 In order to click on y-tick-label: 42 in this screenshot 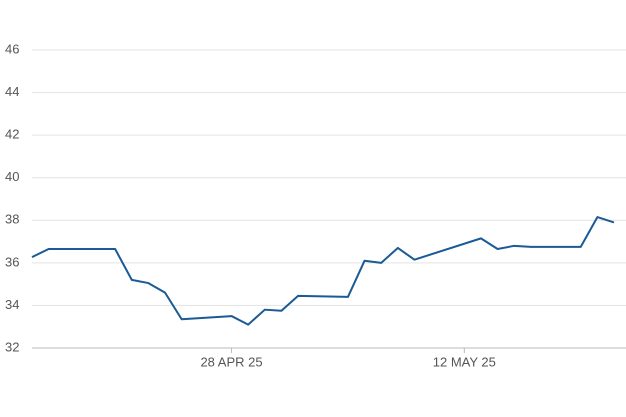, I will do `click(12, 134)`.